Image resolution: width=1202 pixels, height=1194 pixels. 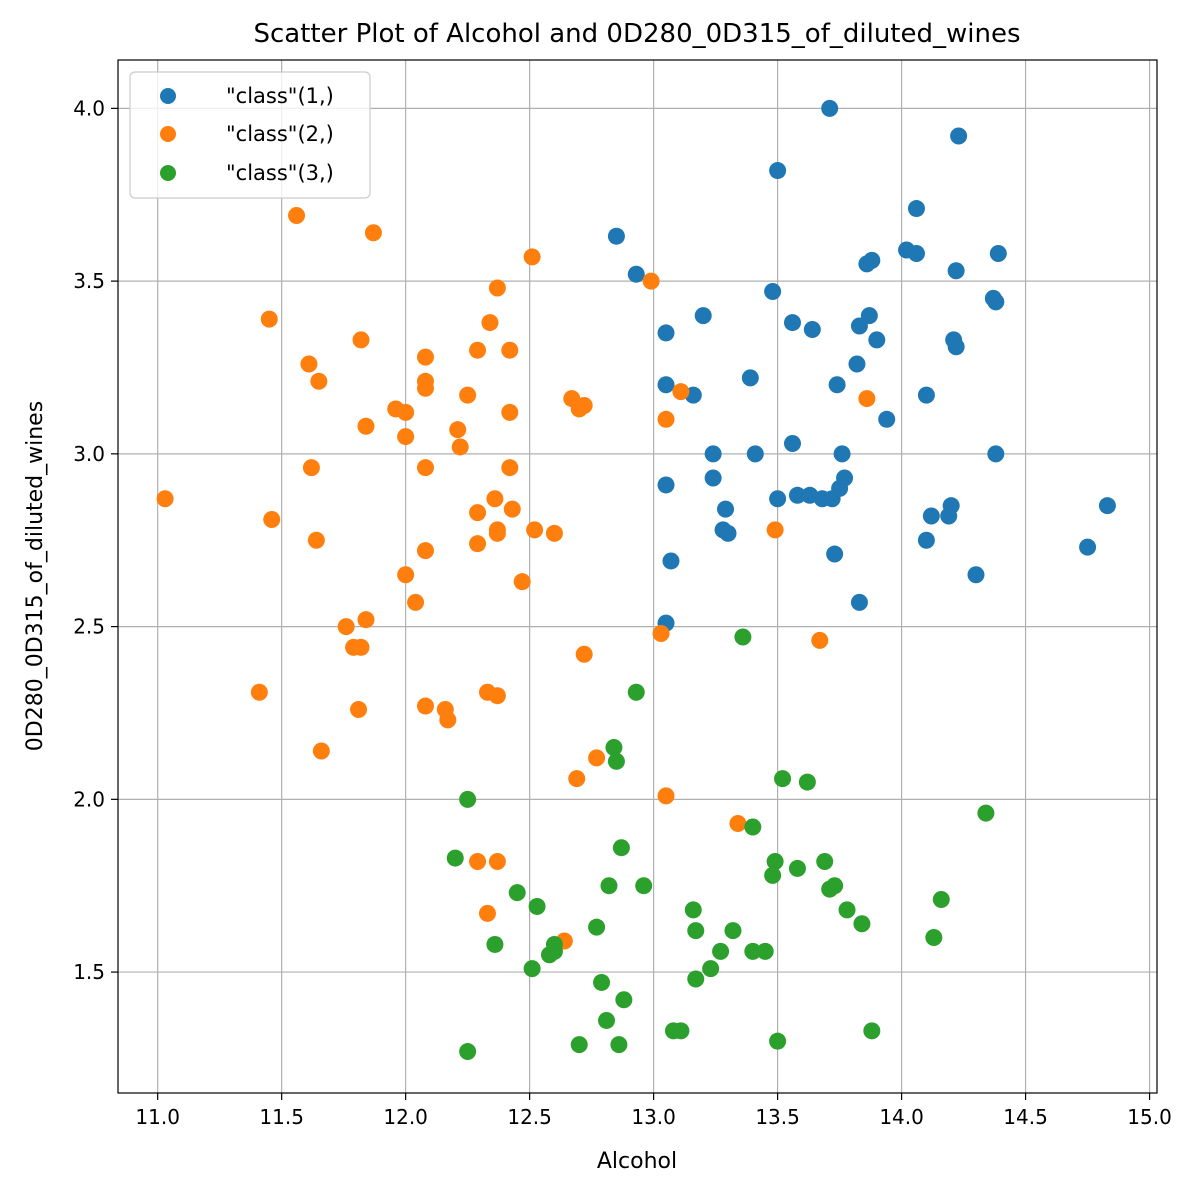 What do you see at coordinates (653, 1111) in the screenshot?
I see `x-axis-ticks: 11.0 11.5 12.0 12.5 13.0 13.5 14.0 14.5 15.0` at bounding box center [653, 1111].